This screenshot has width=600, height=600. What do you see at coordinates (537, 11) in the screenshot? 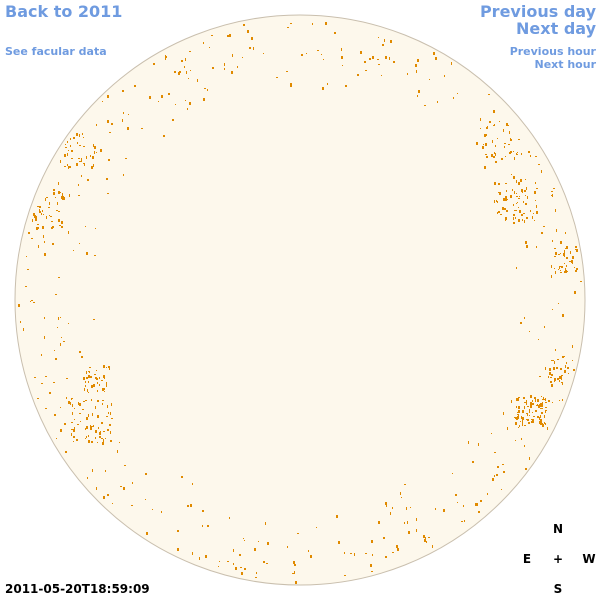
I see `previous-day-link: Previous day` at bounding box center [537, 11].